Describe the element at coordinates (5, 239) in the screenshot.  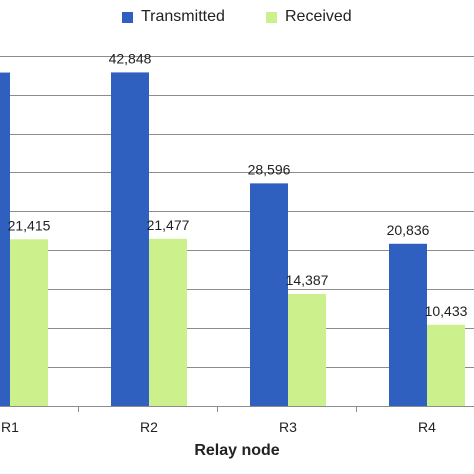
I see `bar-transmitted-r1` at that location.